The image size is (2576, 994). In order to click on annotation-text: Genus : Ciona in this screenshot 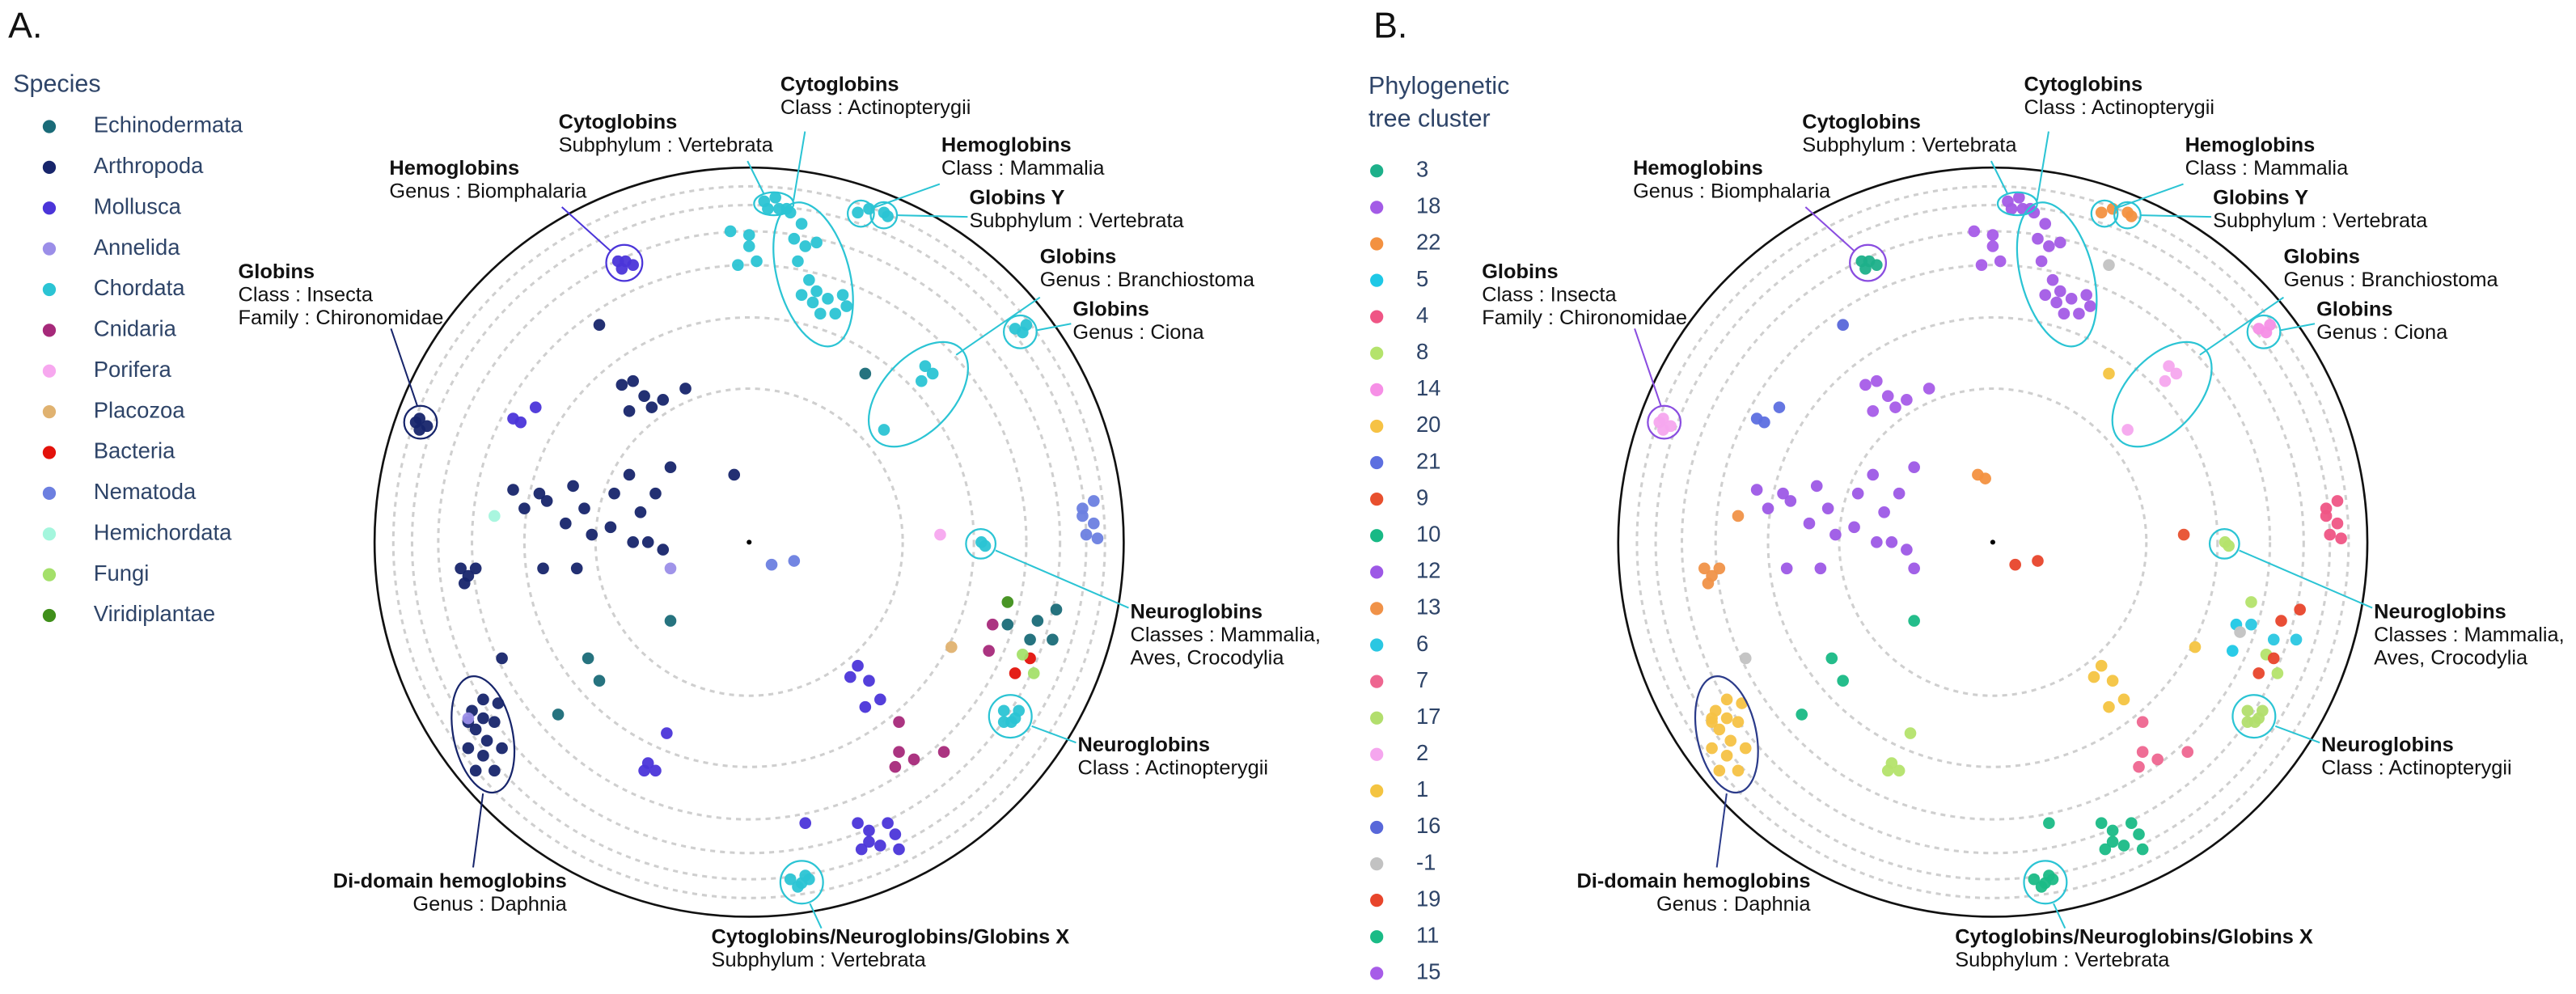, I will do `click(2382, 332)`.